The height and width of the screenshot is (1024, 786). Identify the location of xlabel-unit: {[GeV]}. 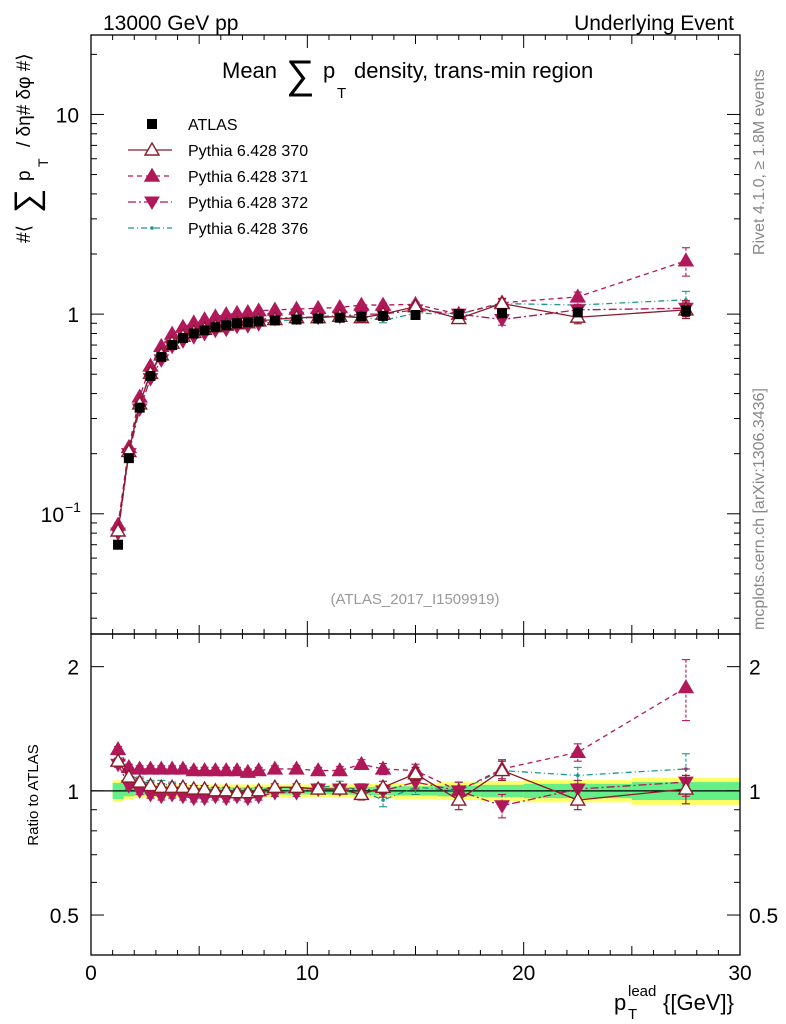
(698, 1002).